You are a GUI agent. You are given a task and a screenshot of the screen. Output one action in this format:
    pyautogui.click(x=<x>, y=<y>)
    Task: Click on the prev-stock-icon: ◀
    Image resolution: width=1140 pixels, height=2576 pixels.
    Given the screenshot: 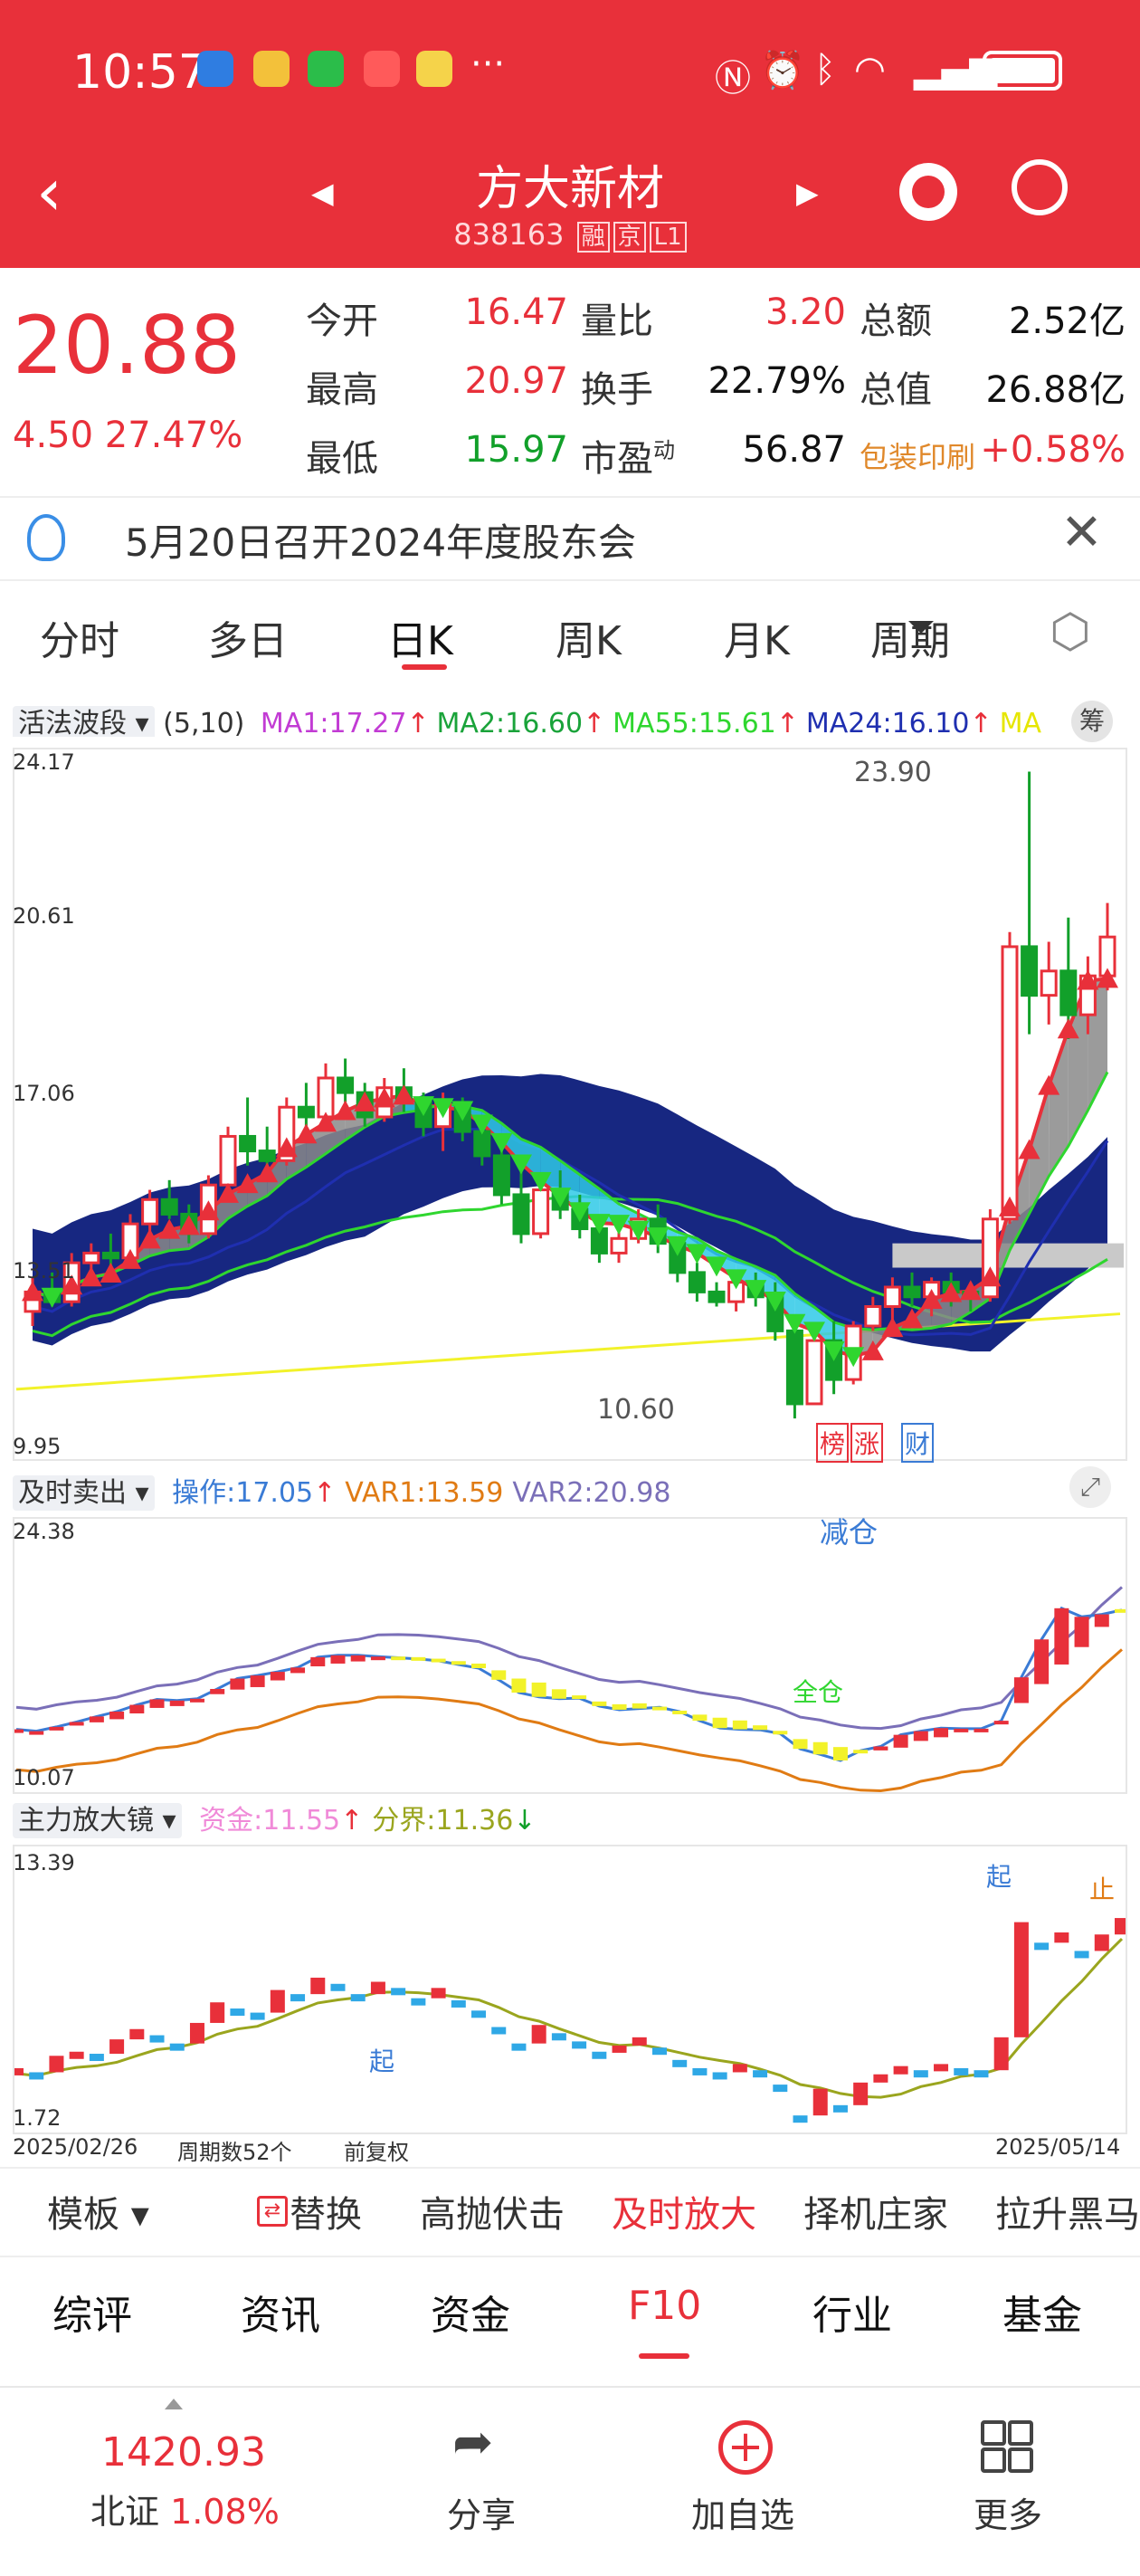 What is the action you would take?
    pyautogui.click(x=322, y=193)
    